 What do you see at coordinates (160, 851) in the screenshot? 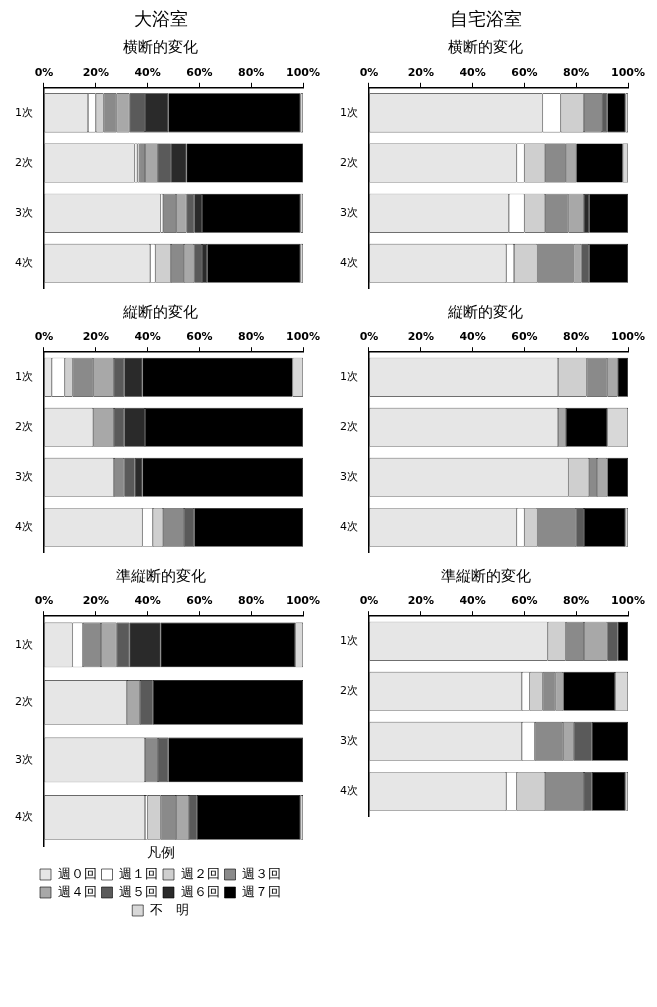
I see `legend-title: 凡例` at bounding box center [160, 851].